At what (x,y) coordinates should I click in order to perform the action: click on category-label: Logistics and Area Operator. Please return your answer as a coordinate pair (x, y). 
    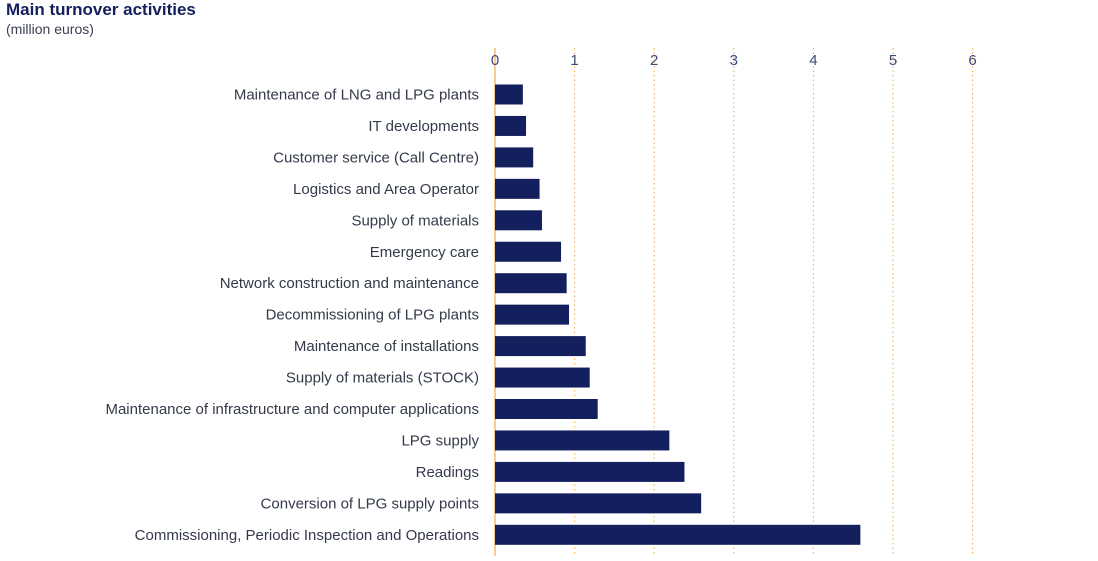
    Looking at the image, I should click on (386, 189).